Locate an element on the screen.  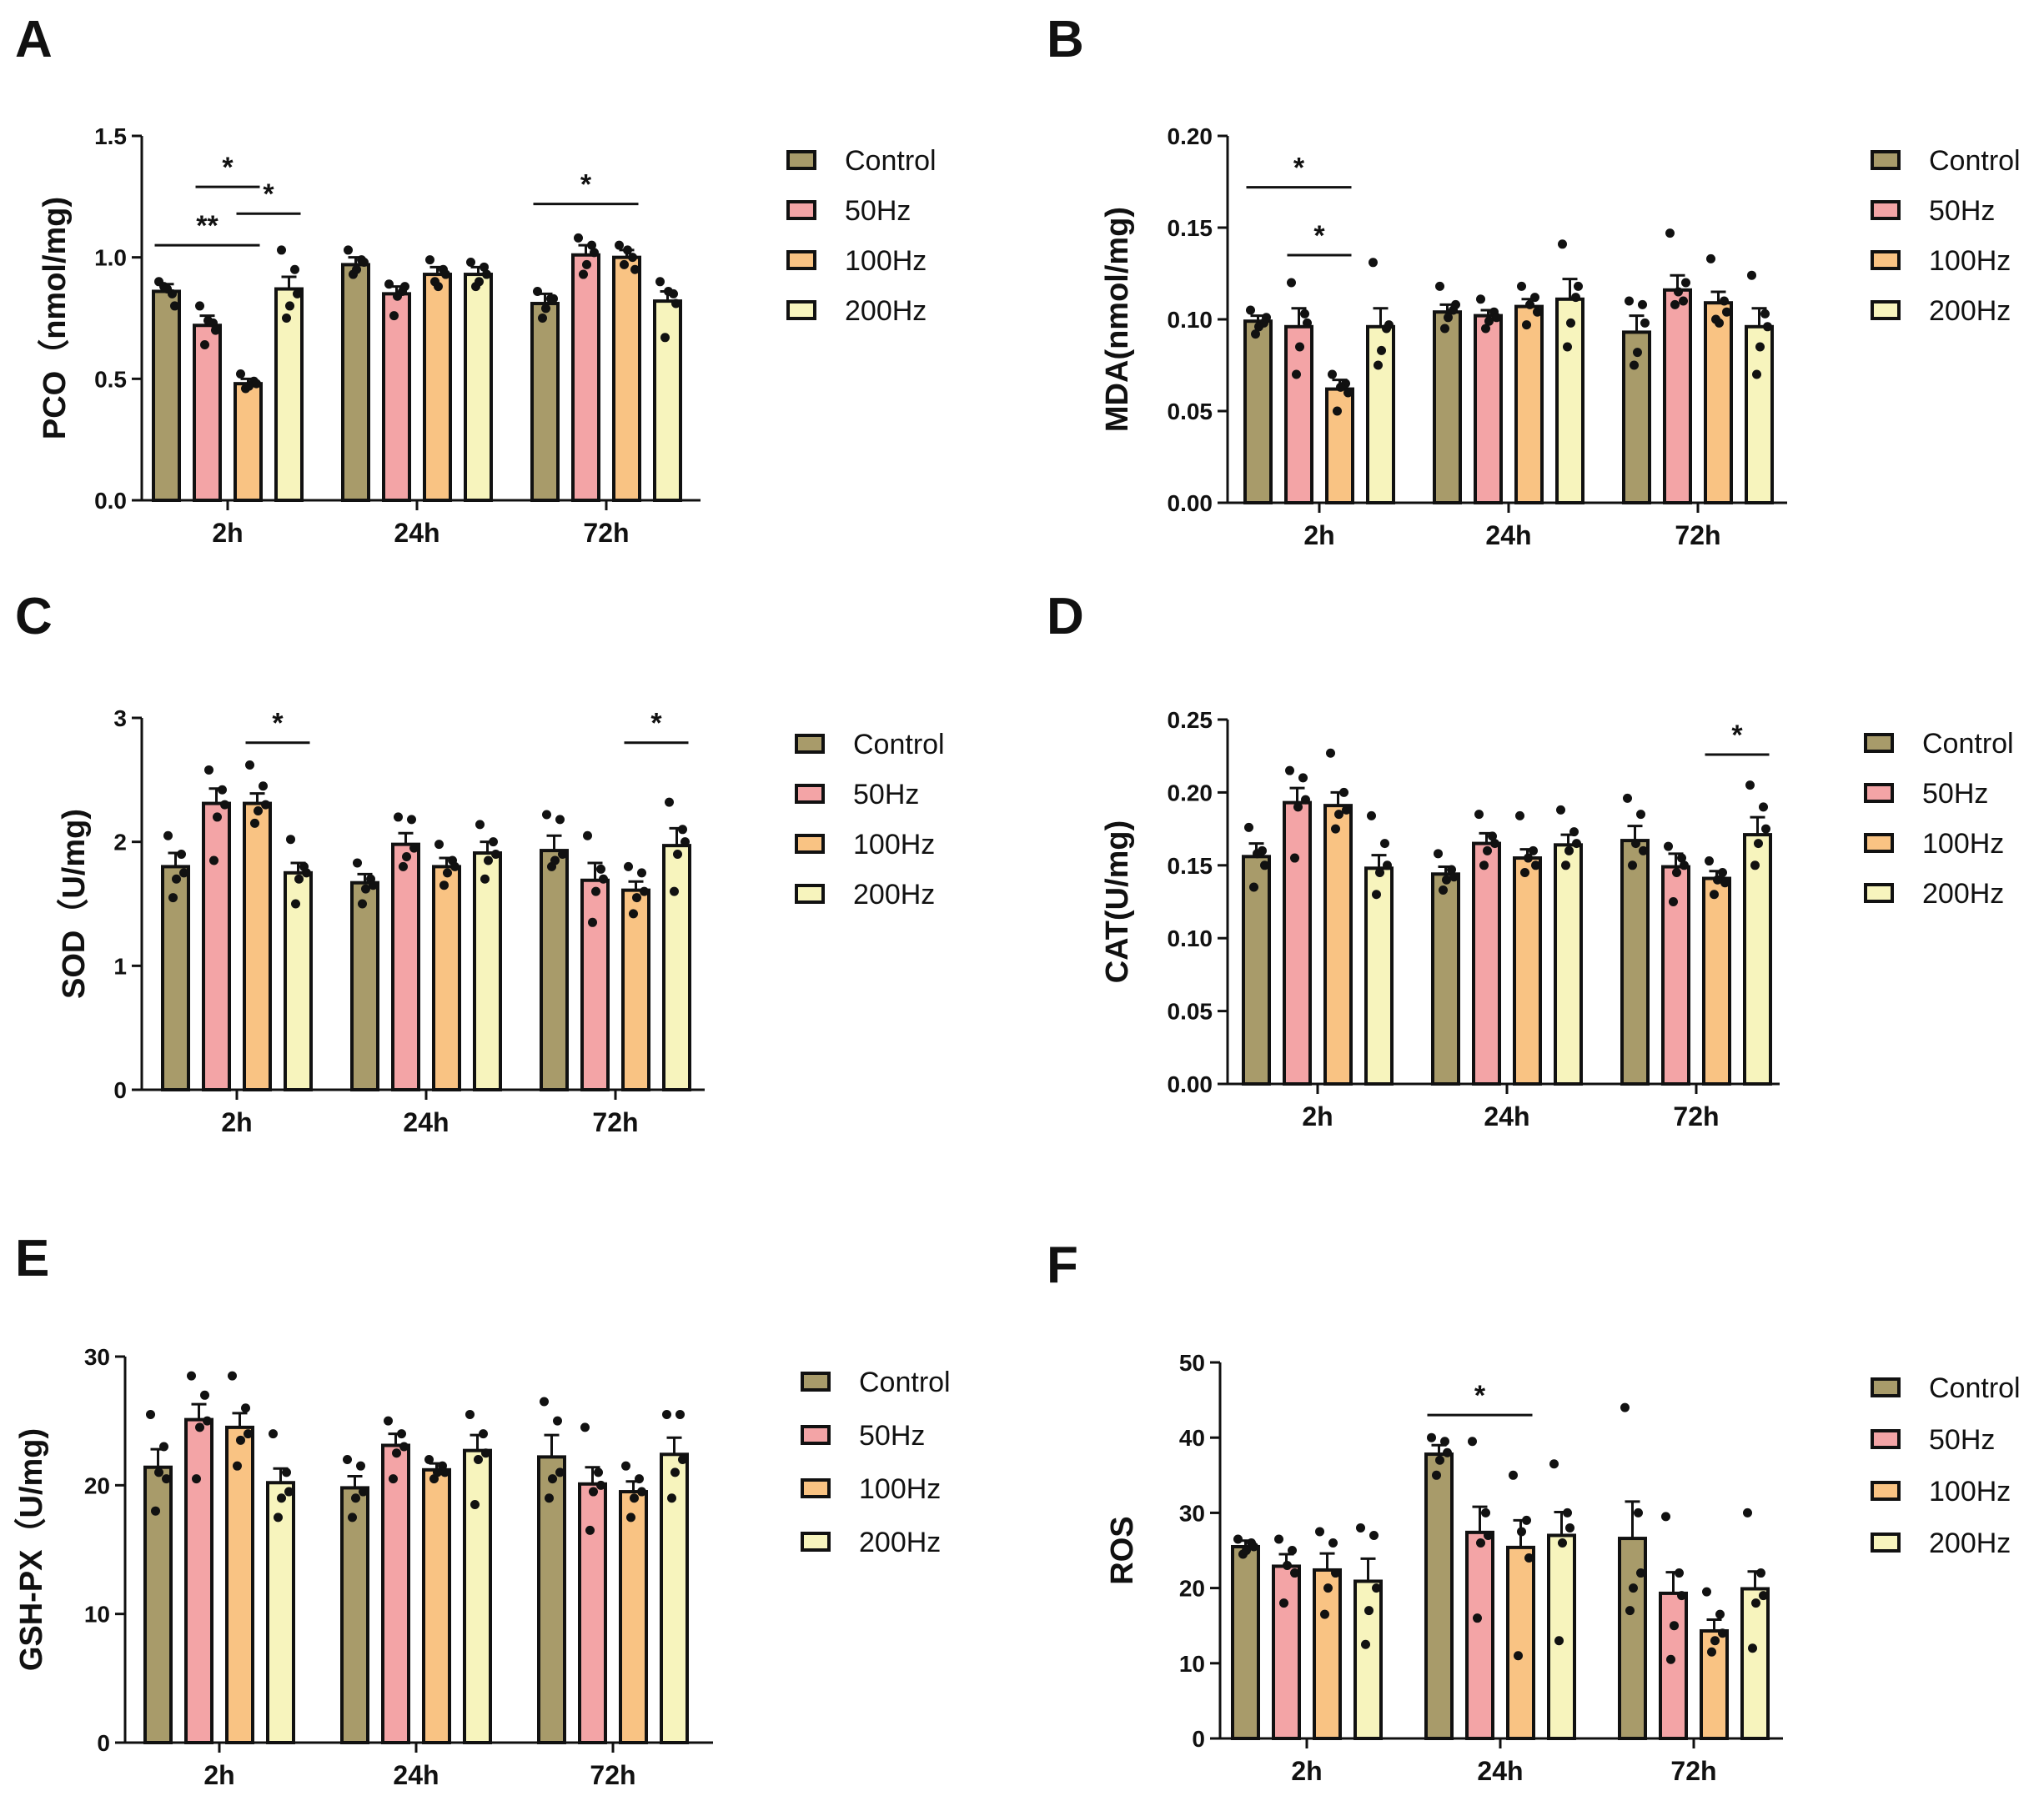
y-tick-label: 0.0 is located at coordinates (110, 501).